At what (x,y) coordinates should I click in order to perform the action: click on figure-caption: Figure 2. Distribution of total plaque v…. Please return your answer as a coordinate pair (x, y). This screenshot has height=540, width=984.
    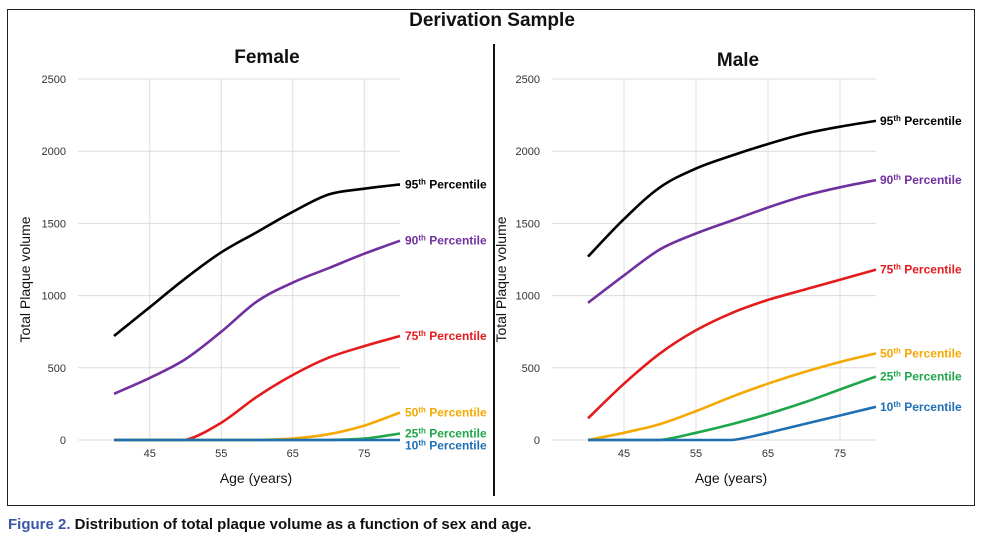
    Looking at the image, I should click on (269, 524).